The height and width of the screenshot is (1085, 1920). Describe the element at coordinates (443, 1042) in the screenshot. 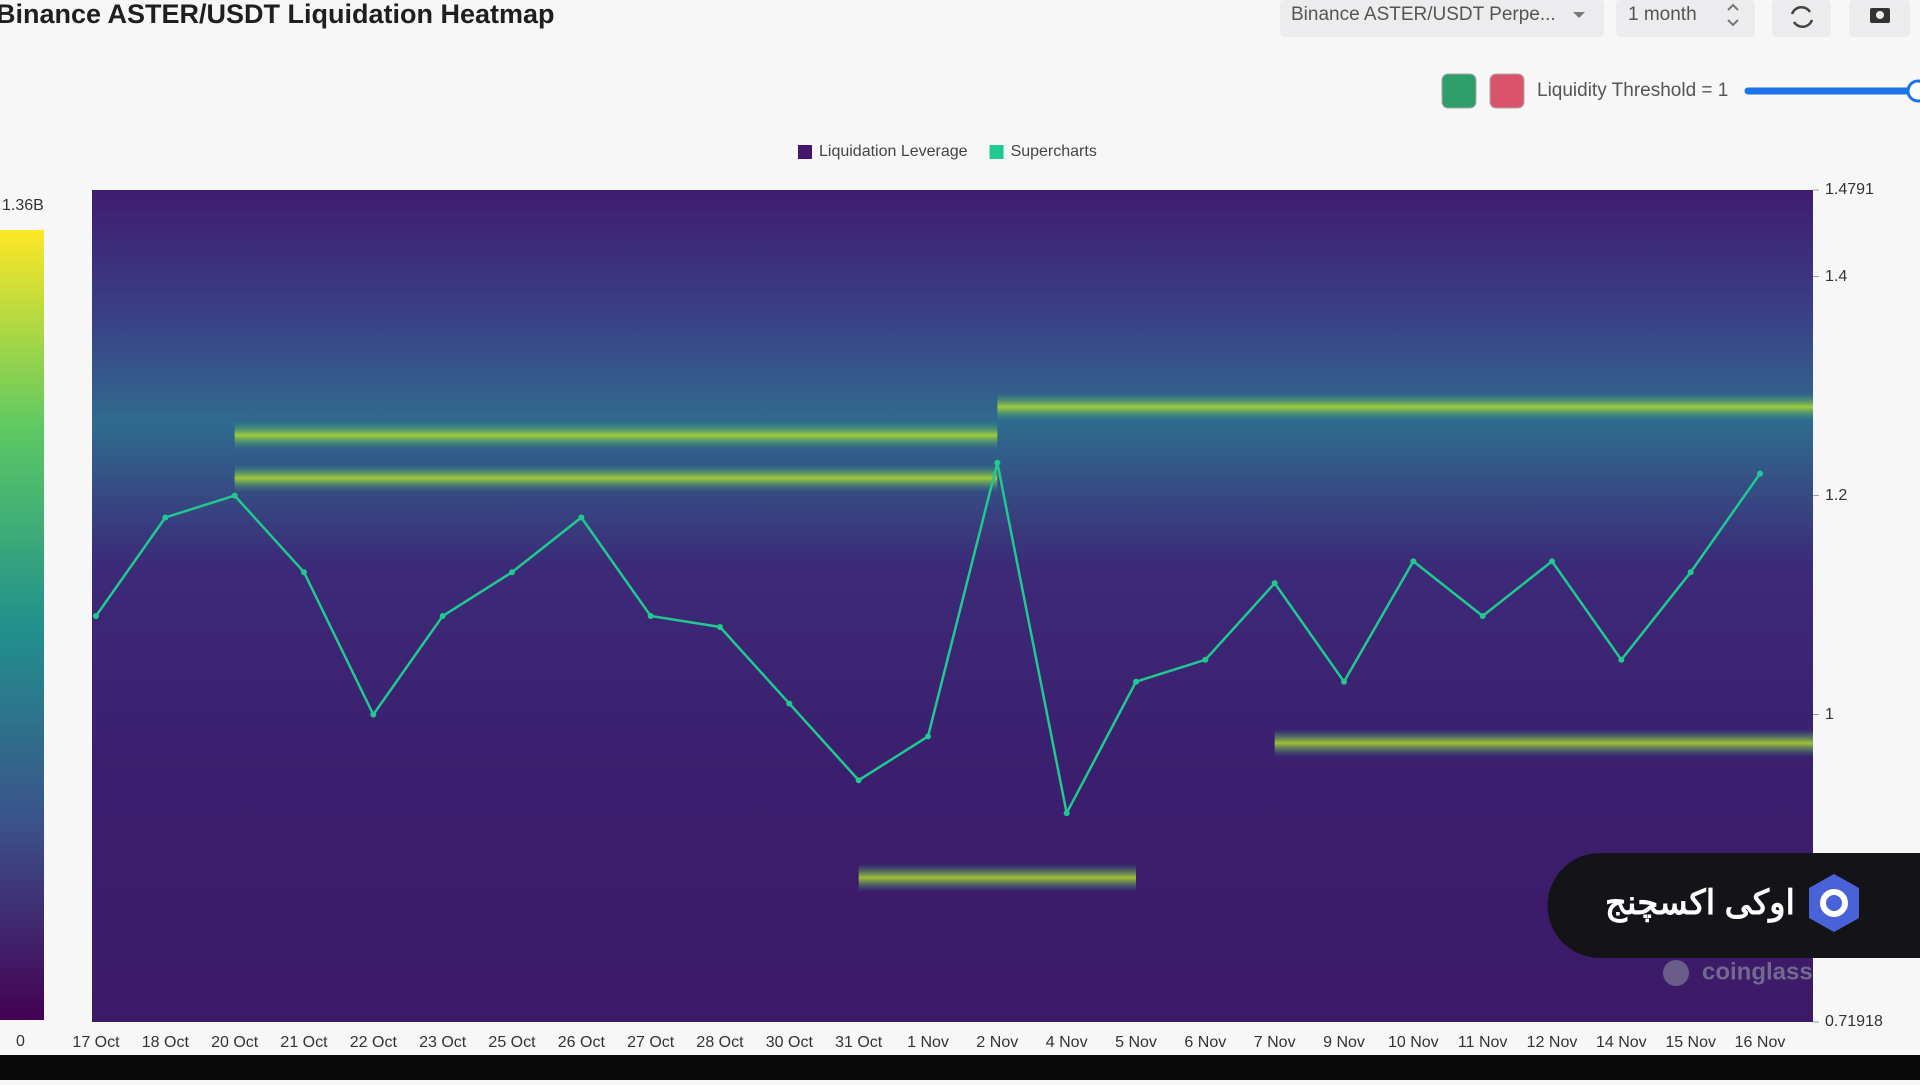

I see `x-tick-label: 23 Oct` at that location.